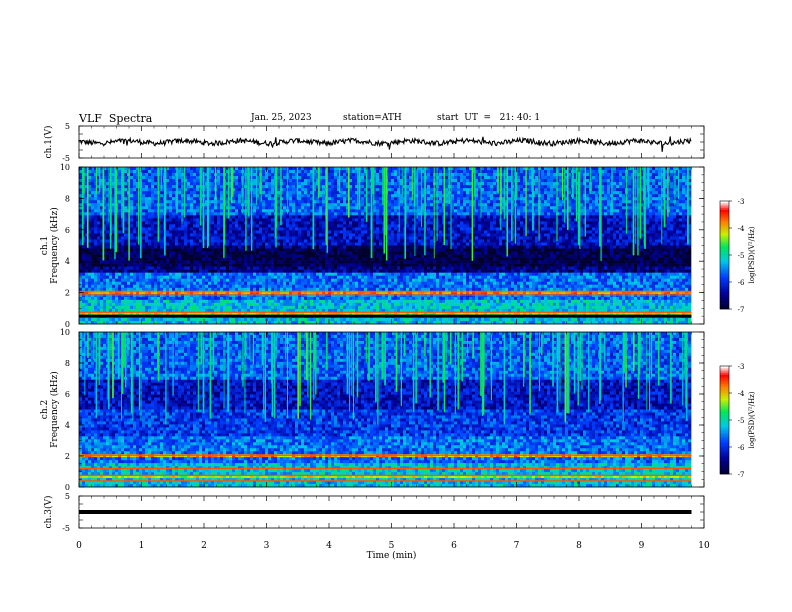 The height and width of the screenshot is (612, 792). I want to click on ch1-spectrogram-ylabel-channel: ch.1, so click(45, 245).